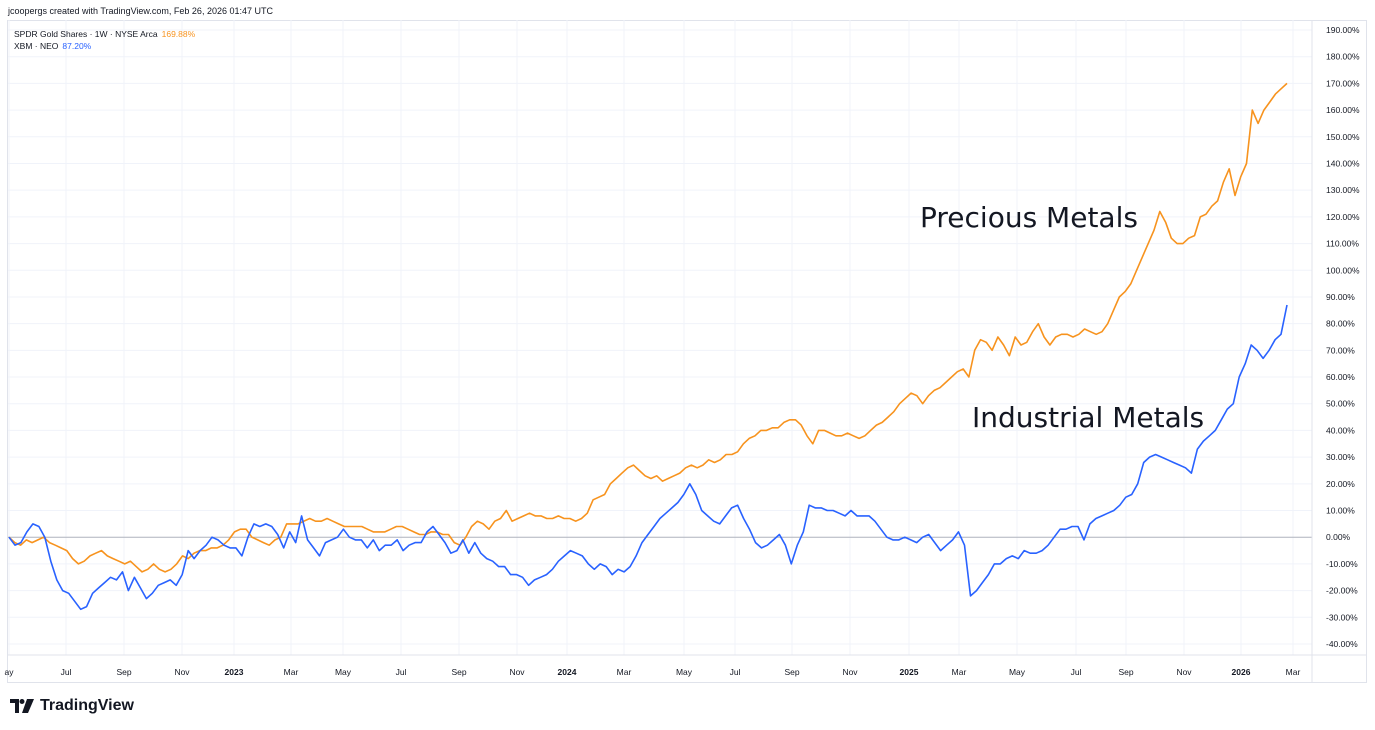 This screenshot has height=730, width=1375. What do you see at coordinates (1343, 30) in the screenshot?
I see `y-tick-label: 190.00%` at bounding box center [1343, 30].